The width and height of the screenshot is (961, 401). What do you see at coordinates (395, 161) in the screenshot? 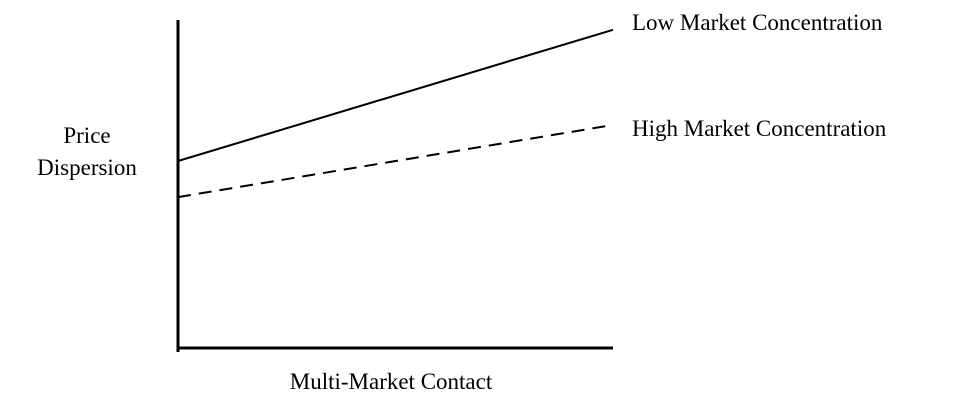
I see `series-line-high-market-concentration` at bounding box center [395, 161].